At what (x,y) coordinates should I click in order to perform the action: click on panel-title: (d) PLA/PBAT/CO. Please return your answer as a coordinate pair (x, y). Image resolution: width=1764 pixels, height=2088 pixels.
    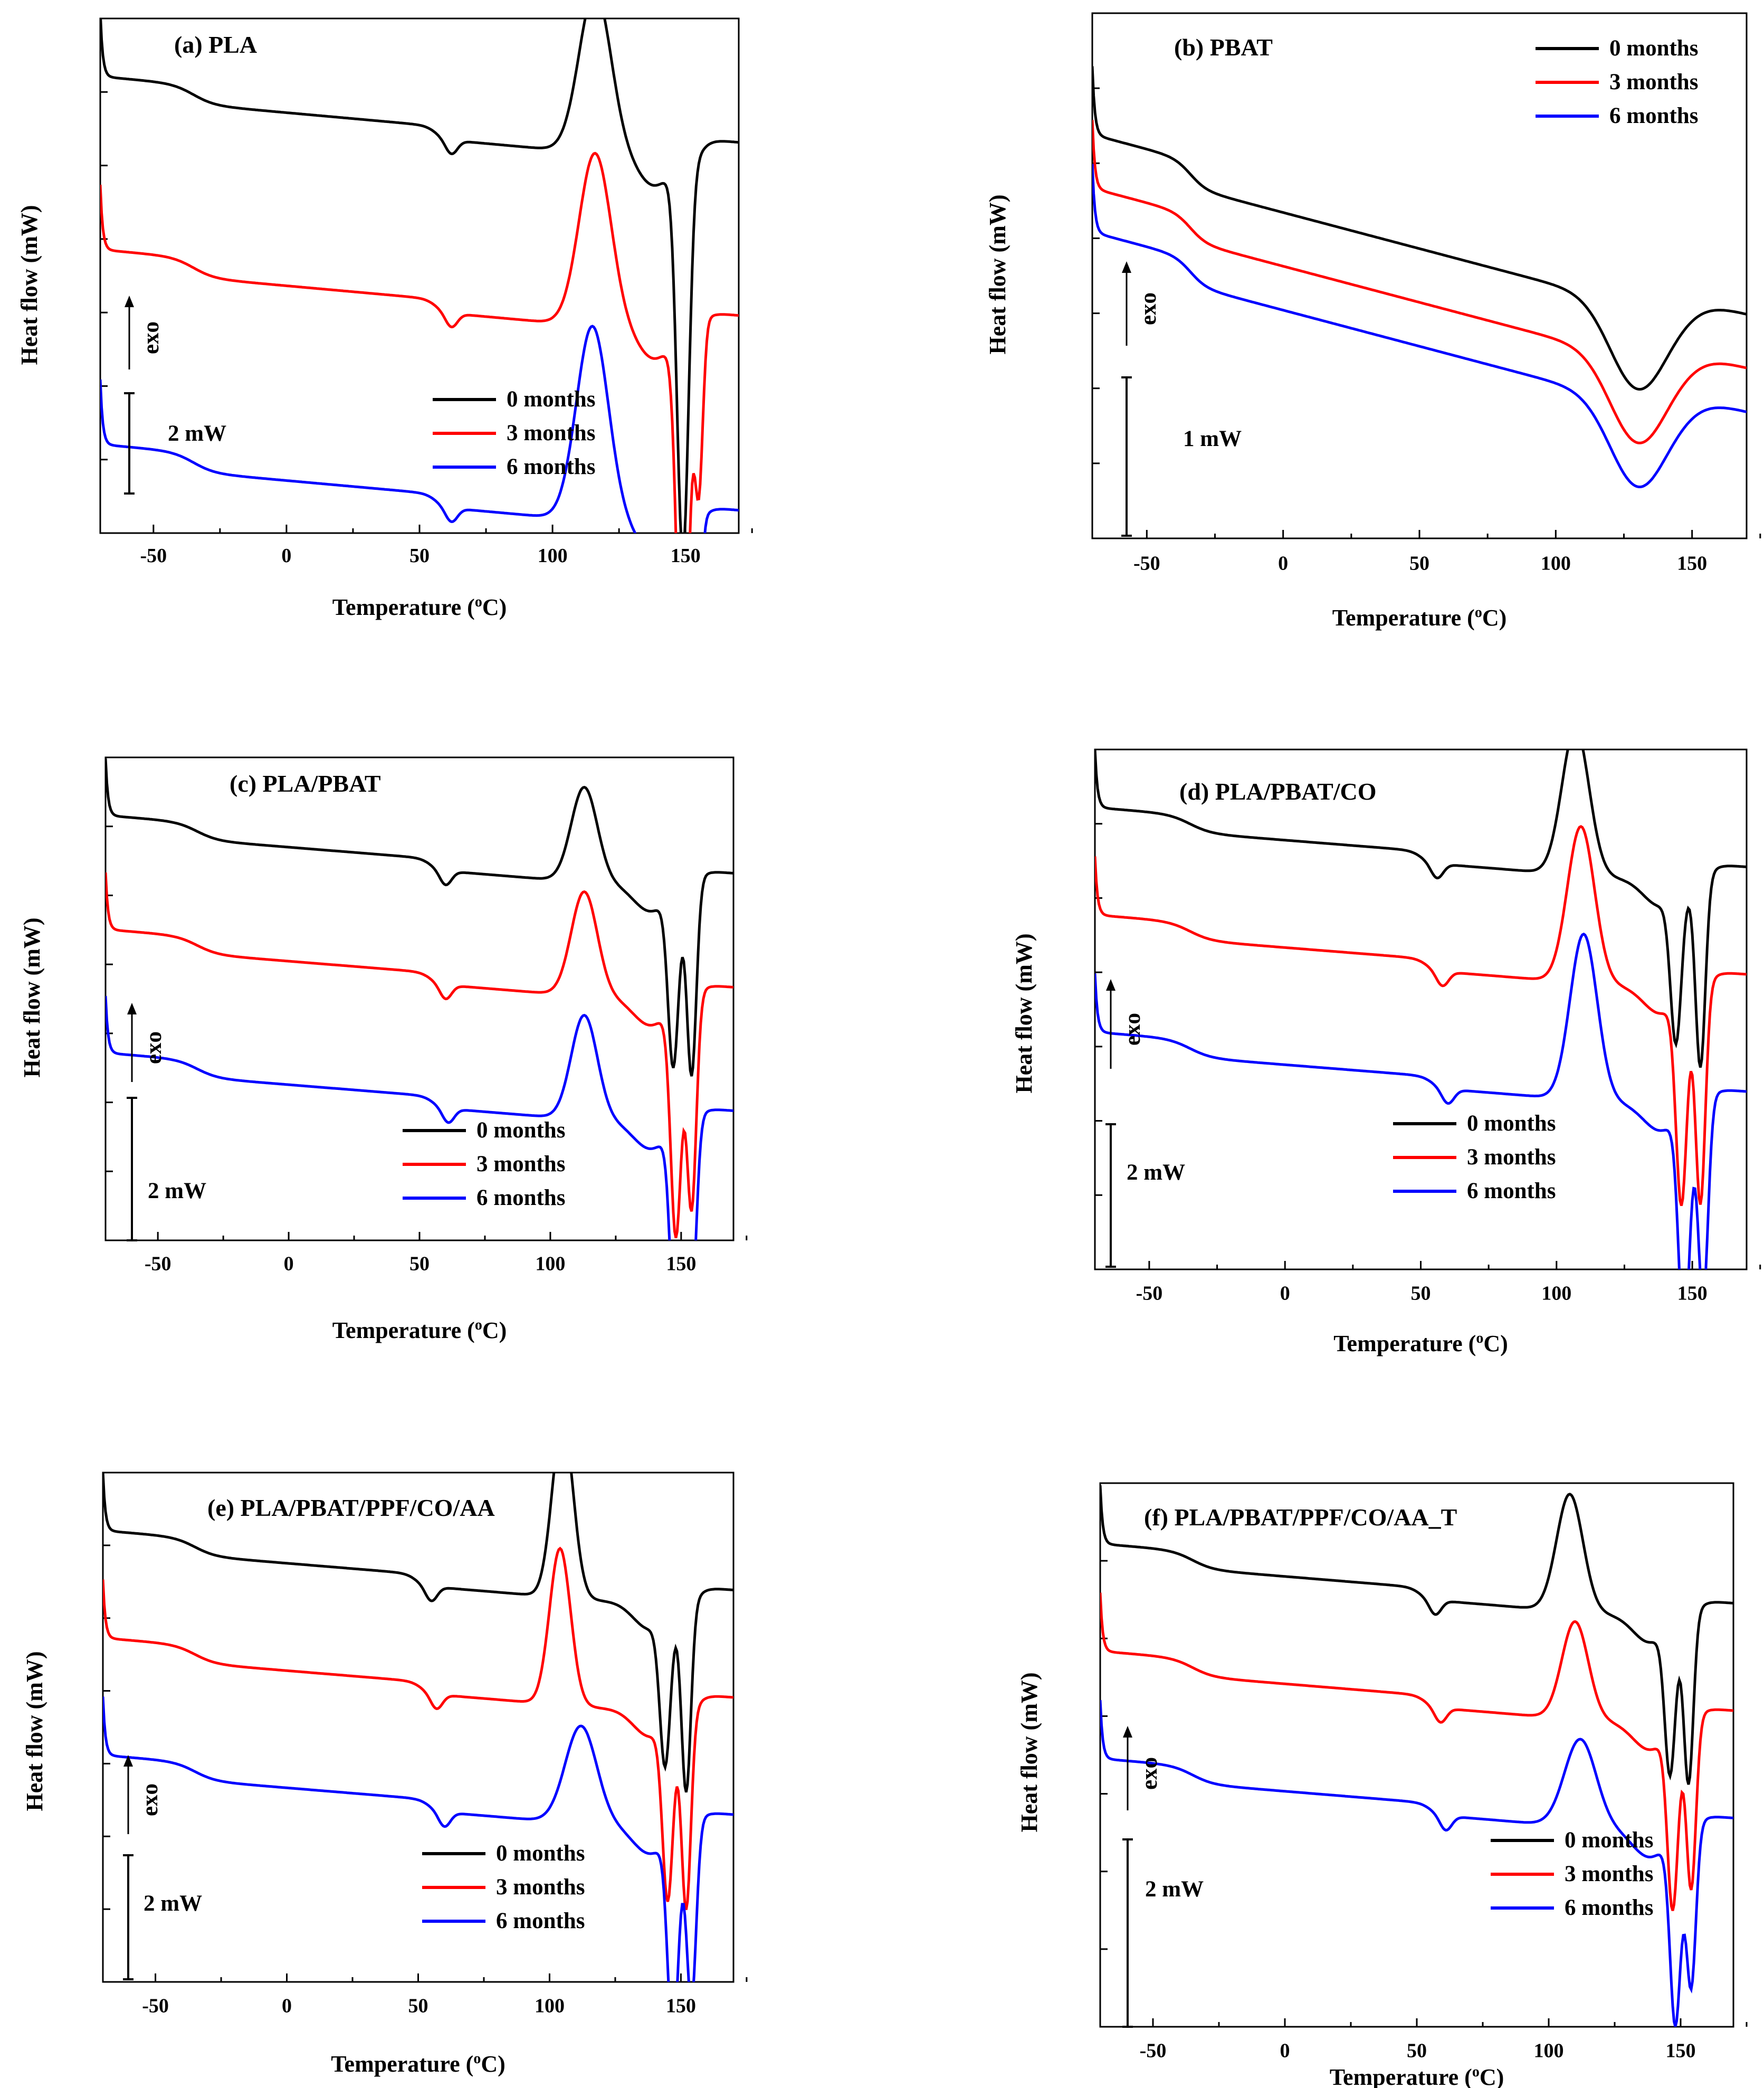
    Looking at the image, I should click on (1278, 791).